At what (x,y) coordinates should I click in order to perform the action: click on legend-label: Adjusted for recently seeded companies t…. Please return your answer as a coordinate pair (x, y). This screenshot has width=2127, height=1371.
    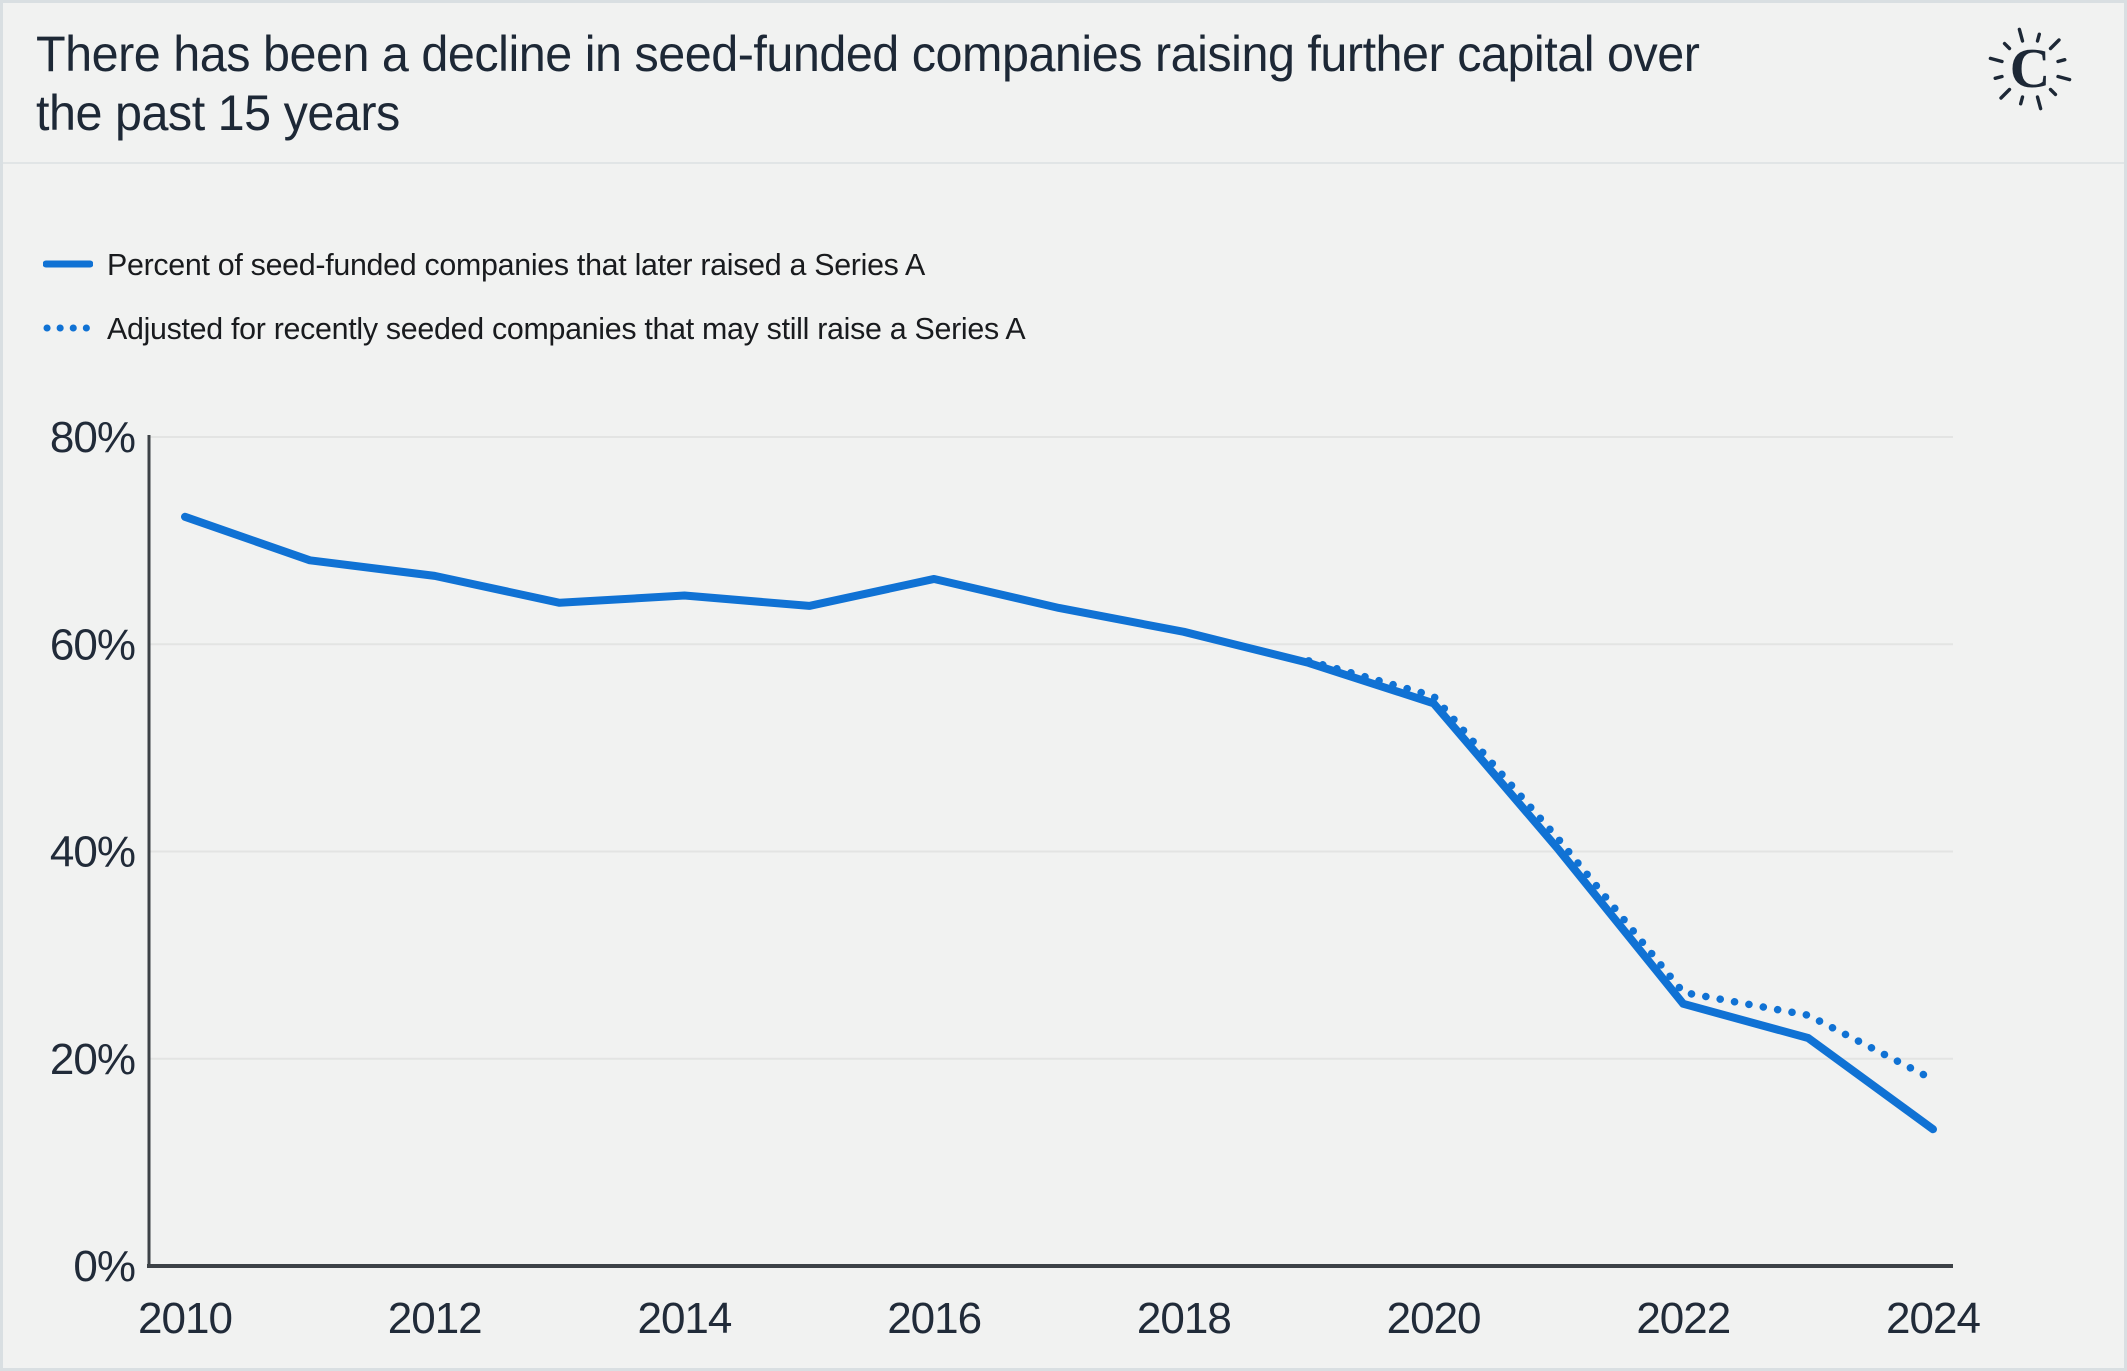
    Looking at the image, I should click on (566, 328).